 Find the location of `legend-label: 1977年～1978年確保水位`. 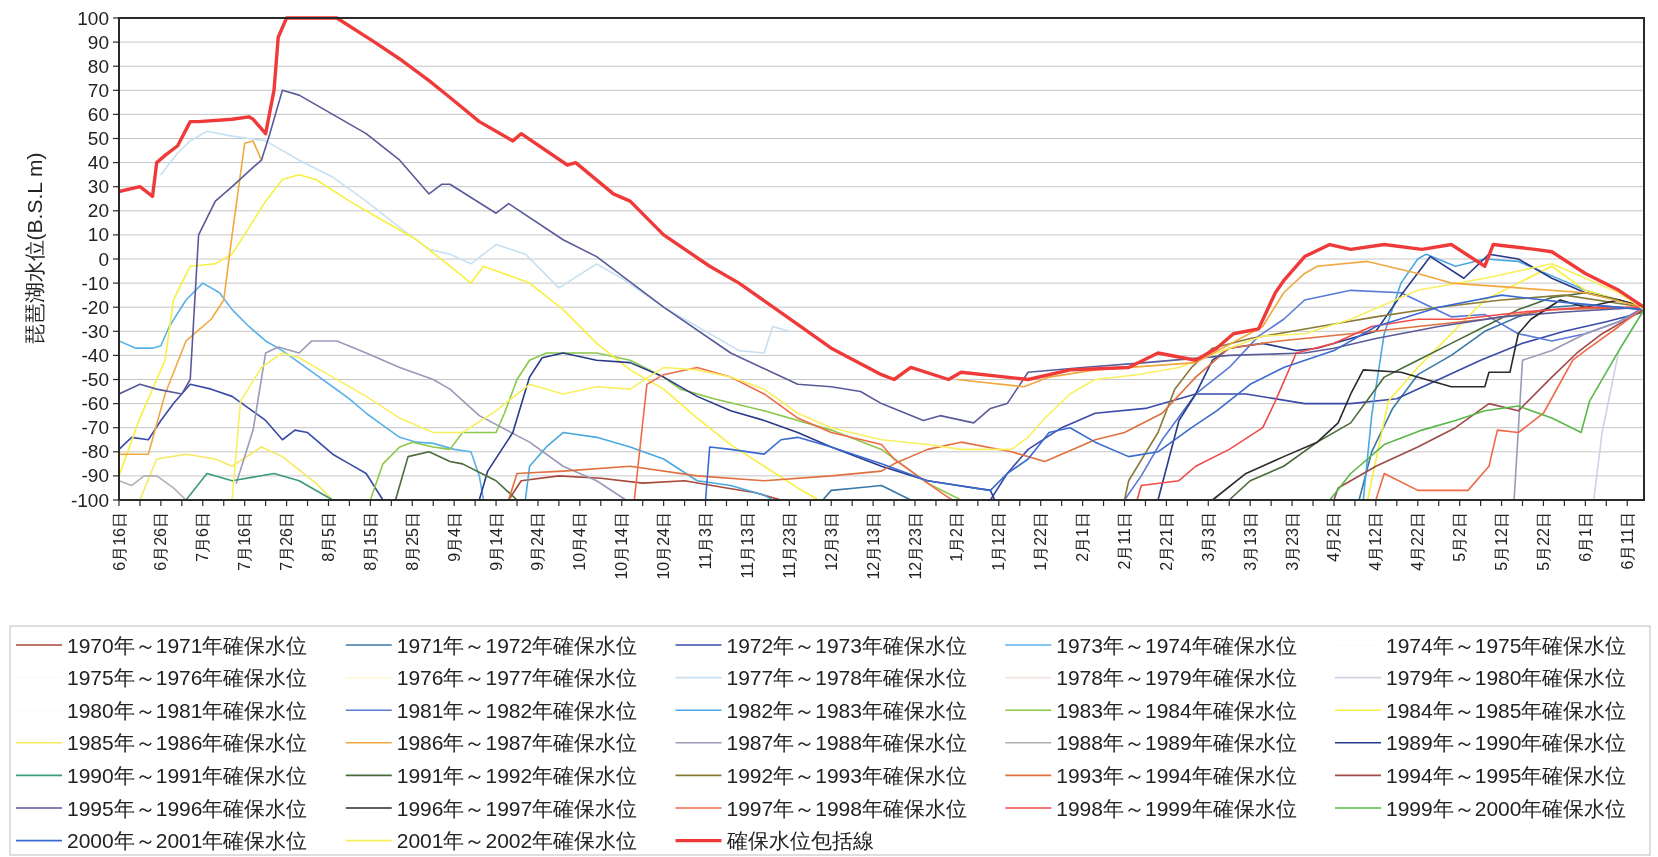

legend-label: 1977年～1978年確保水位 is located at coordinates (846, 678).